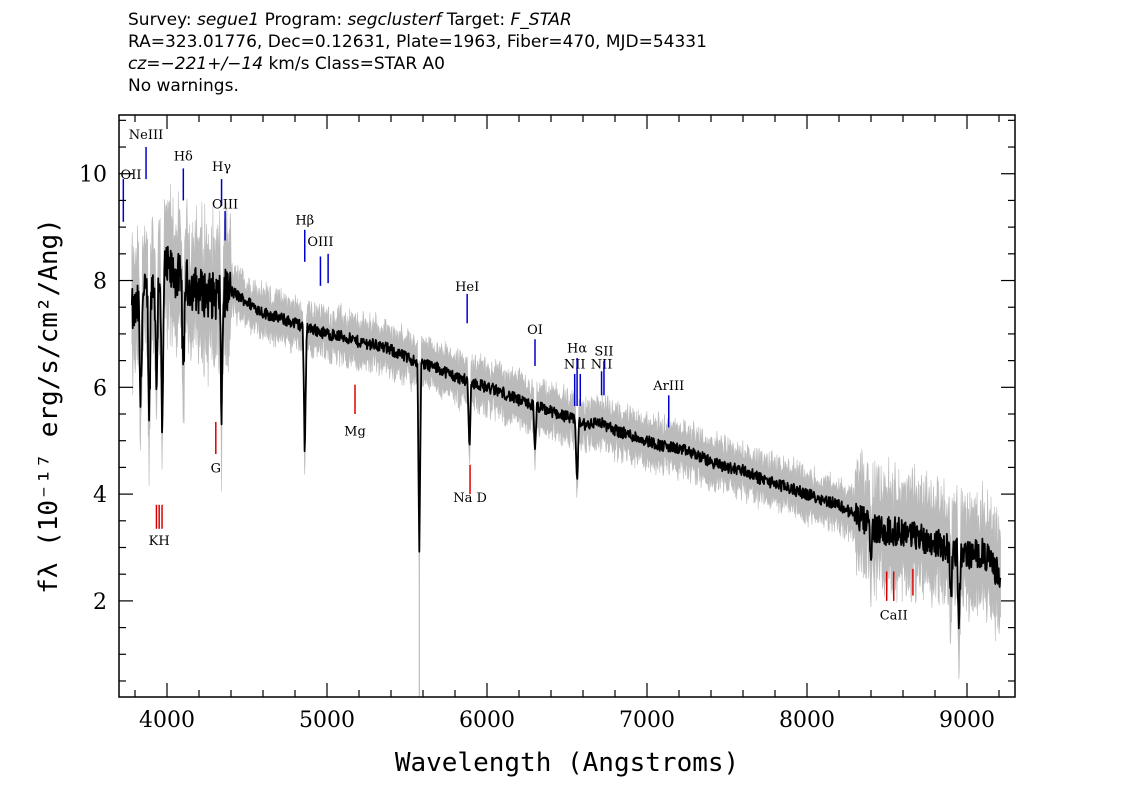 The image size is (1134, 810). Describe the element at coordinates (467, 287) in the screenshot. I see `line-marker-label: HeI` at that location.